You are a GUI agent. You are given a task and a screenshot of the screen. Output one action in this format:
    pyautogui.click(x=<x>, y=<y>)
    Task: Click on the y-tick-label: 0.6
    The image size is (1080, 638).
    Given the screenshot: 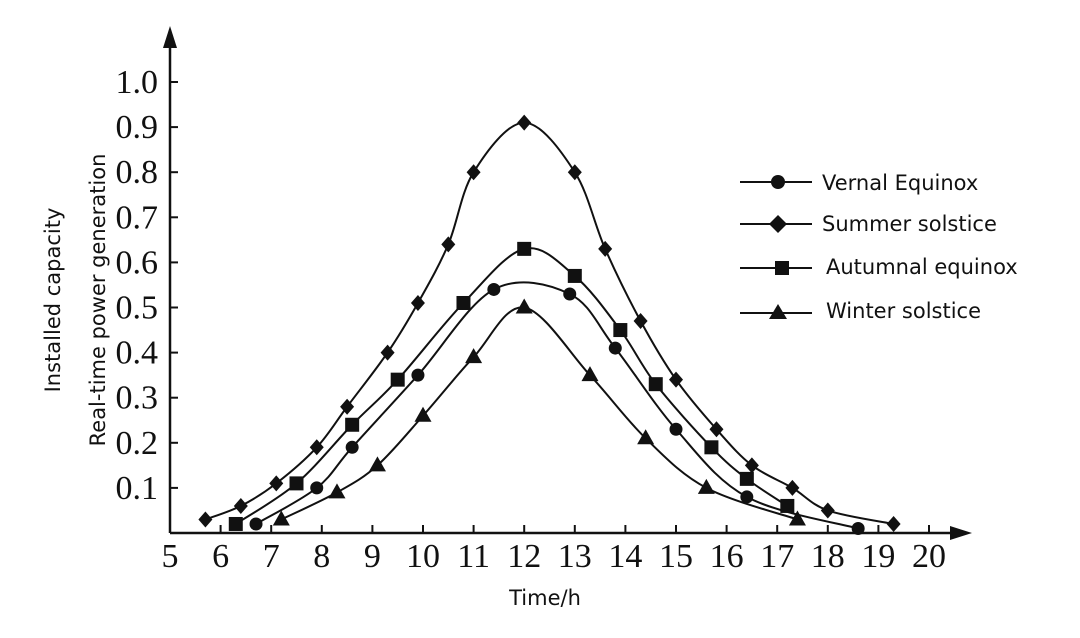 What is the action you would take?
    pyautogui.click(x=137, y=262)
    